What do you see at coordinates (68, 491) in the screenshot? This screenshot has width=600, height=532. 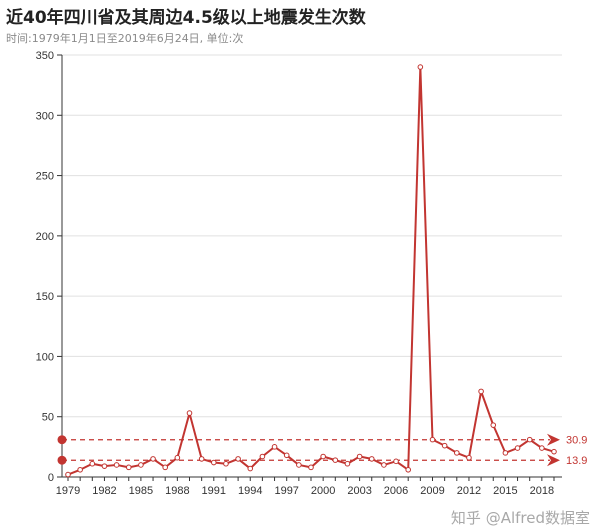 I see `x-tick-label: 1979` at bounding box center [68, 491].